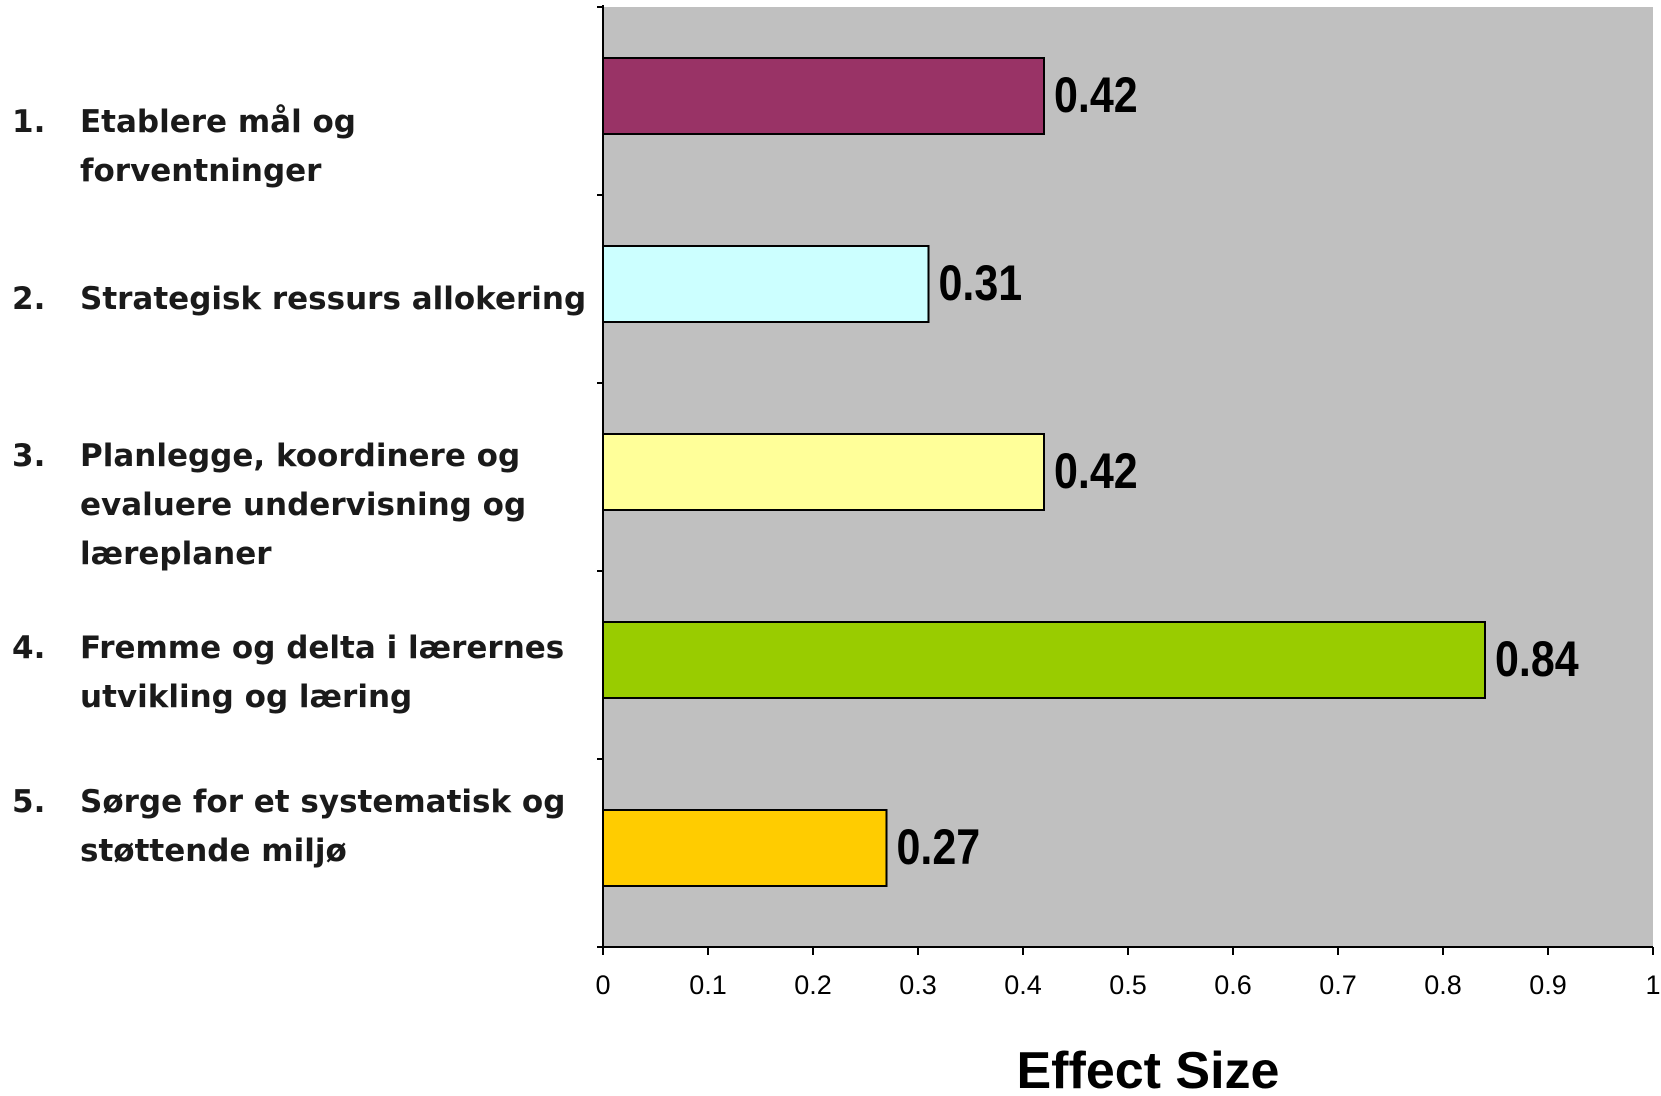 This screenshot has width=1661, height=1096. I want to click on category-label-1: 1. Etablere mål og forventninger, so click(281, 147).